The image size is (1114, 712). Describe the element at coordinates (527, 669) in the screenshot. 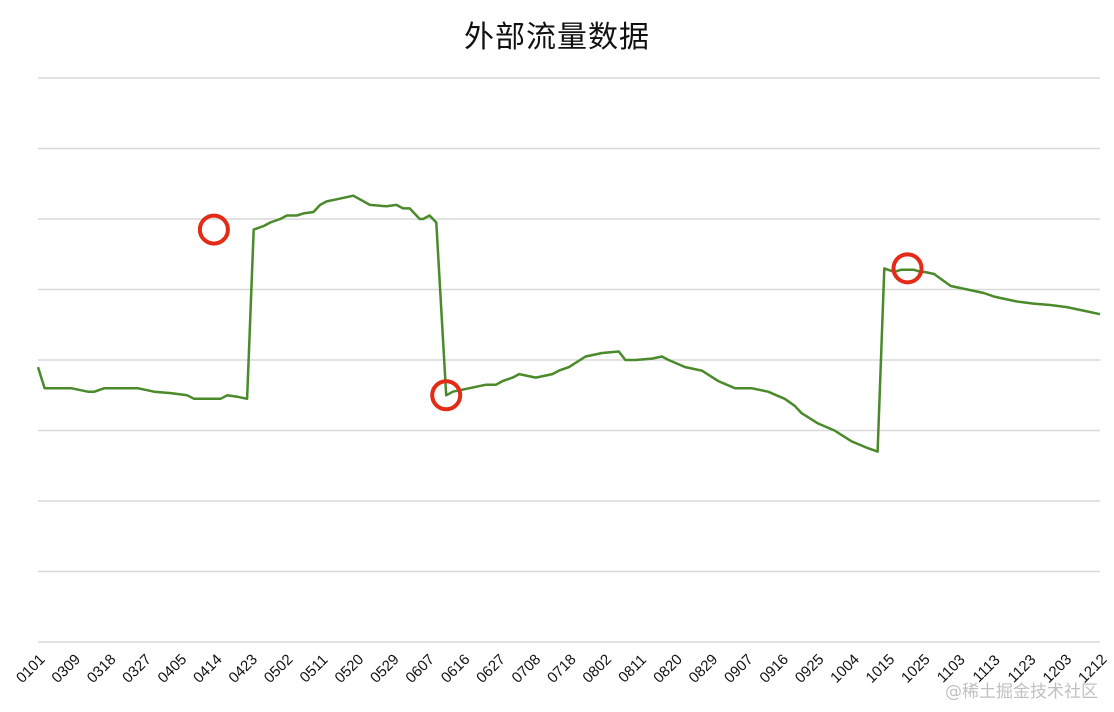

I see `x-tick-label: 0708` at that location.